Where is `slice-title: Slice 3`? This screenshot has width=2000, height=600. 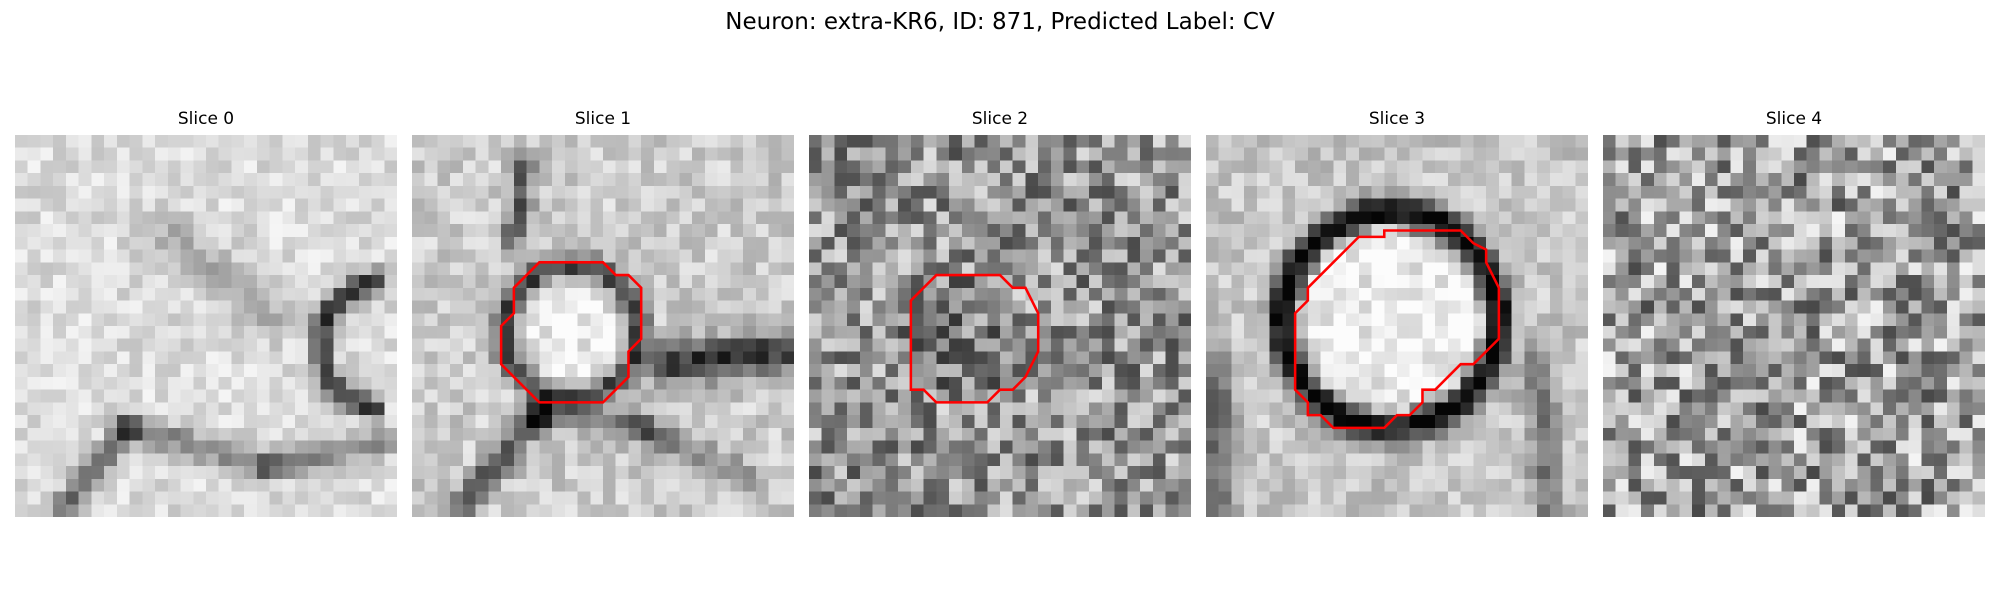
slice-title: Slice 3 is located at coordinates (1397, 119).